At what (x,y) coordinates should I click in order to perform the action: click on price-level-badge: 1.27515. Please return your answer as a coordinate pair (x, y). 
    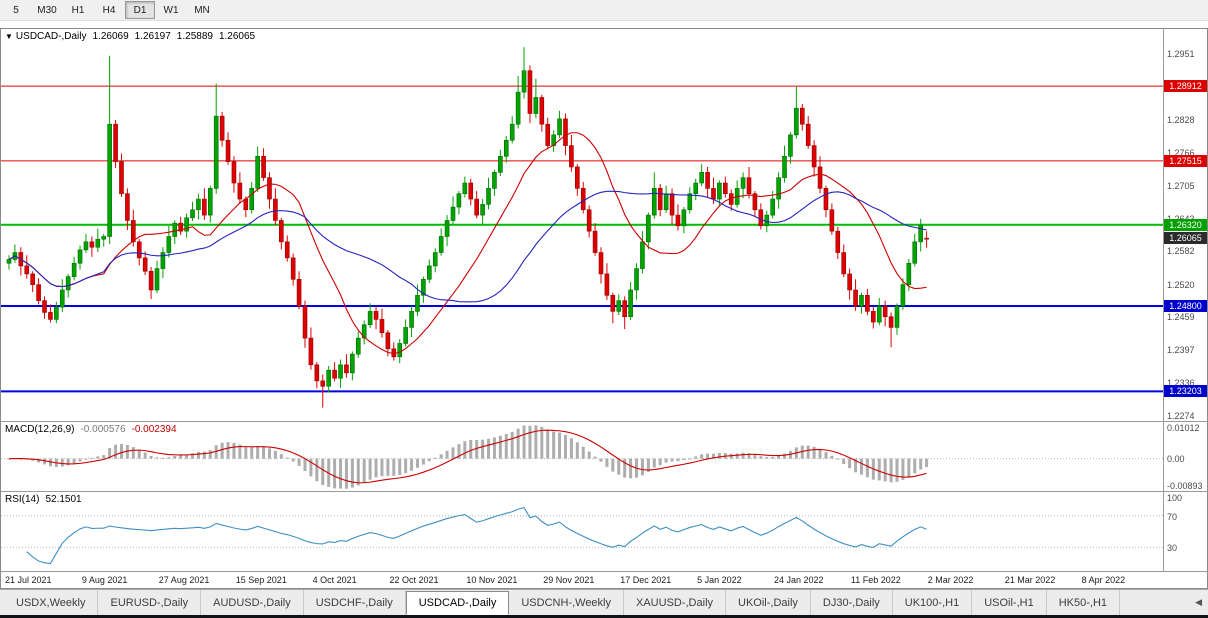
    Looking at the image, I should click on (1185, 160).